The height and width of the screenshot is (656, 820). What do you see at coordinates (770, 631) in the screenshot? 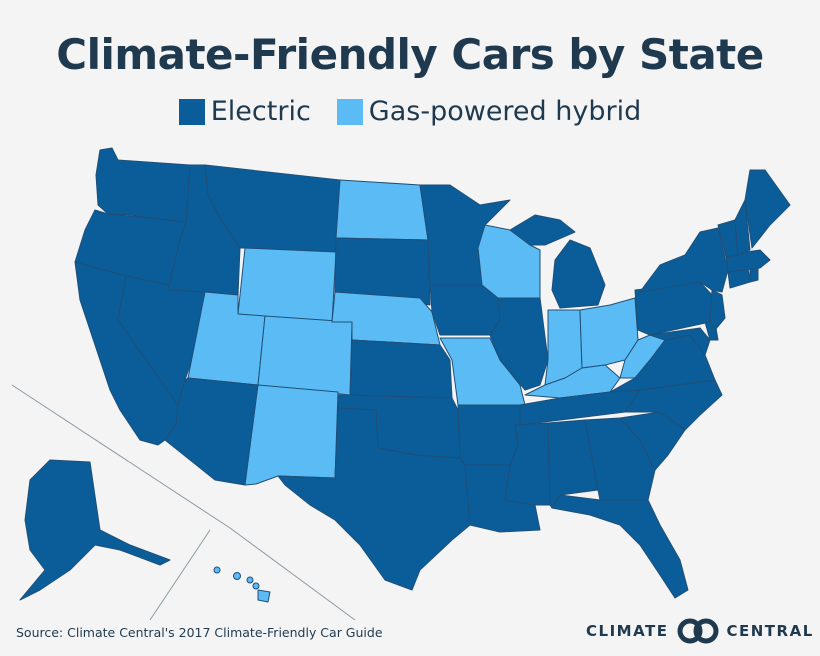
I see `logo-text-right: CENTRAL` at bounding box center [770, 631].